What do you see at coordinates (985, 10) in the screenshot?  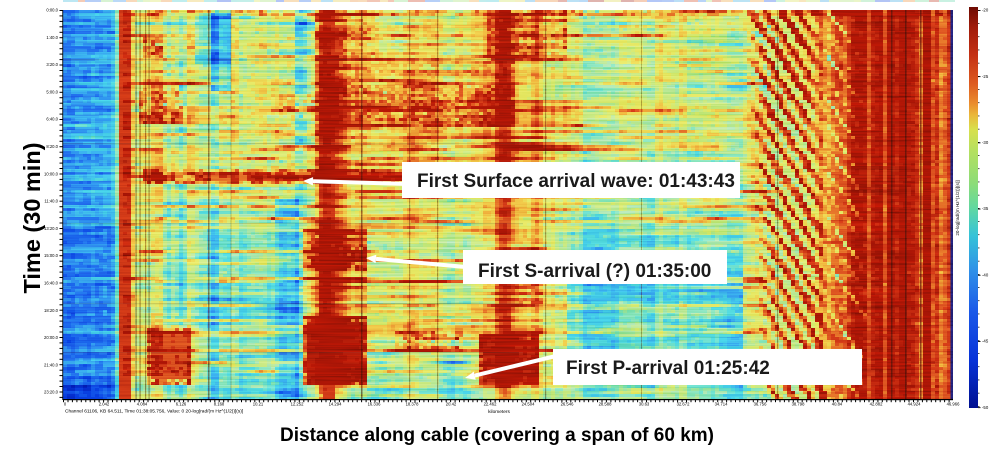 I see `svg-text: -20` at bounding box center [985, 10].